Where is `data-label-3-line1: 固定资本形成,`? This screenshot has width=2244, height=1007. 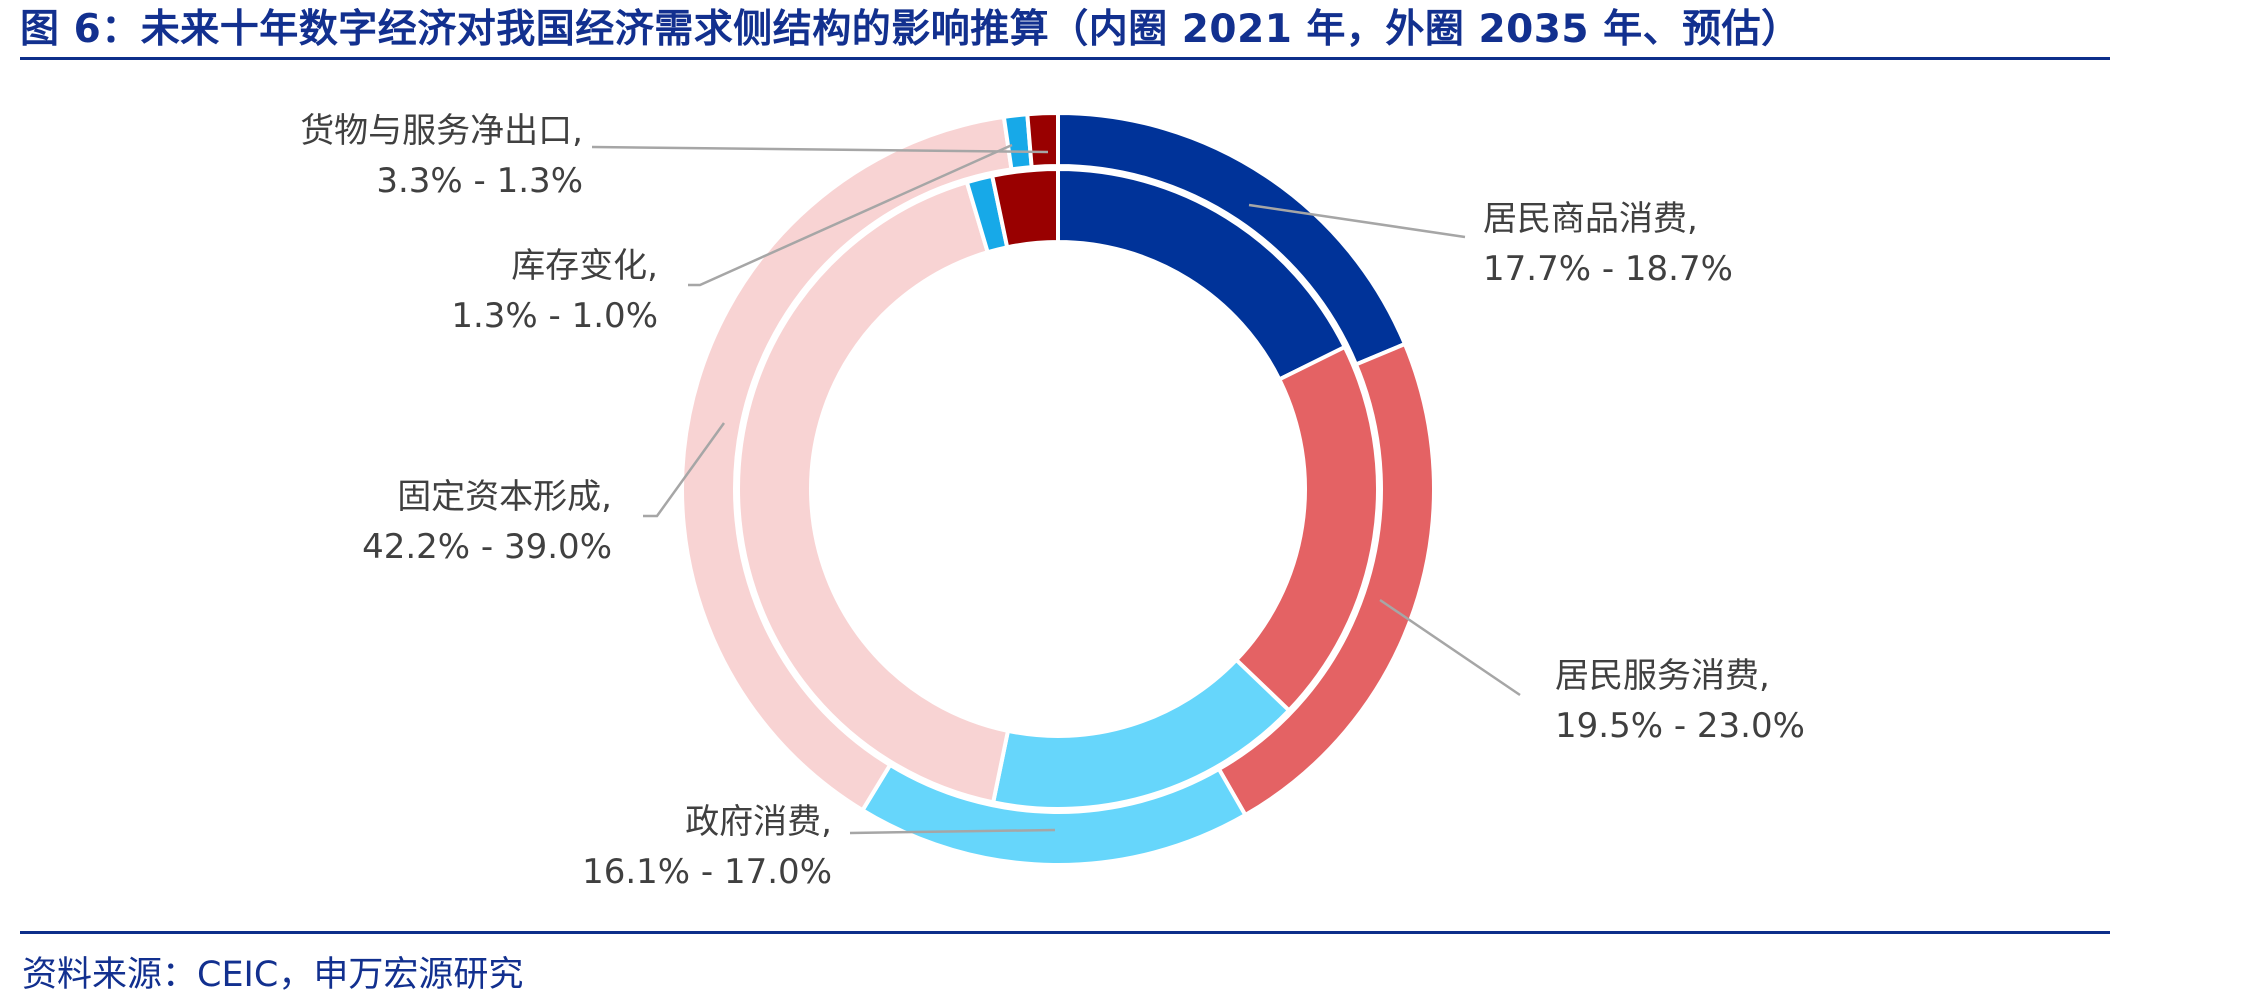
data-label-3-line1: 固定资本形成, is located at coordinates (504, 497).